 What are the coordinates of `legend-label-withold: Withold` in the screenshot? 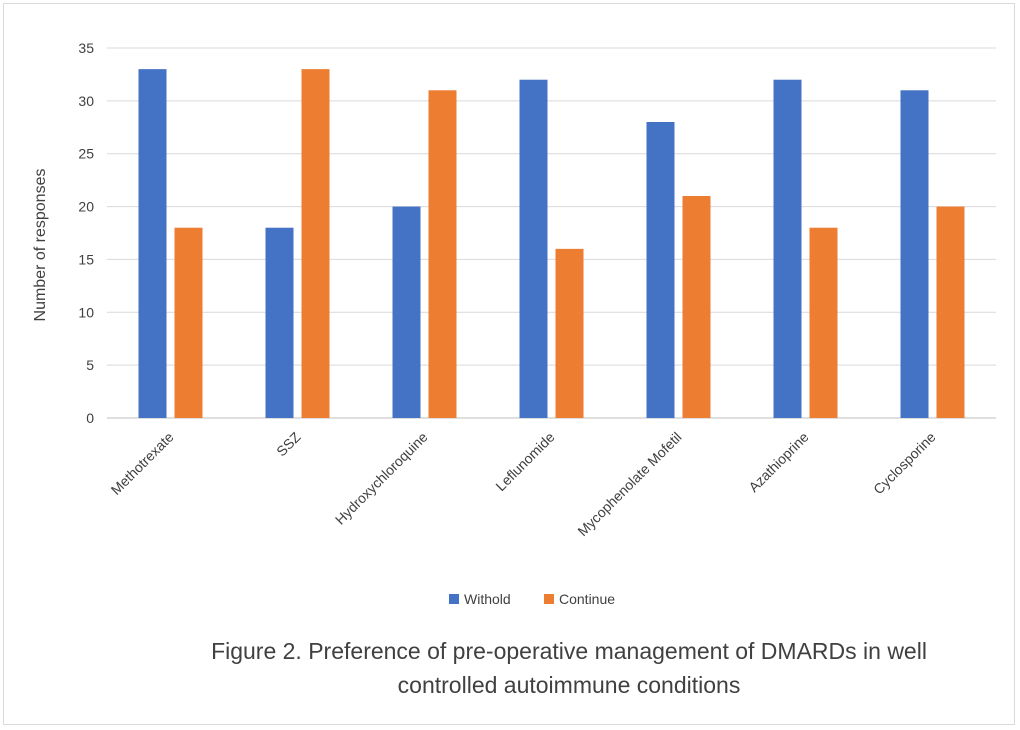 It's located at (487, 599).